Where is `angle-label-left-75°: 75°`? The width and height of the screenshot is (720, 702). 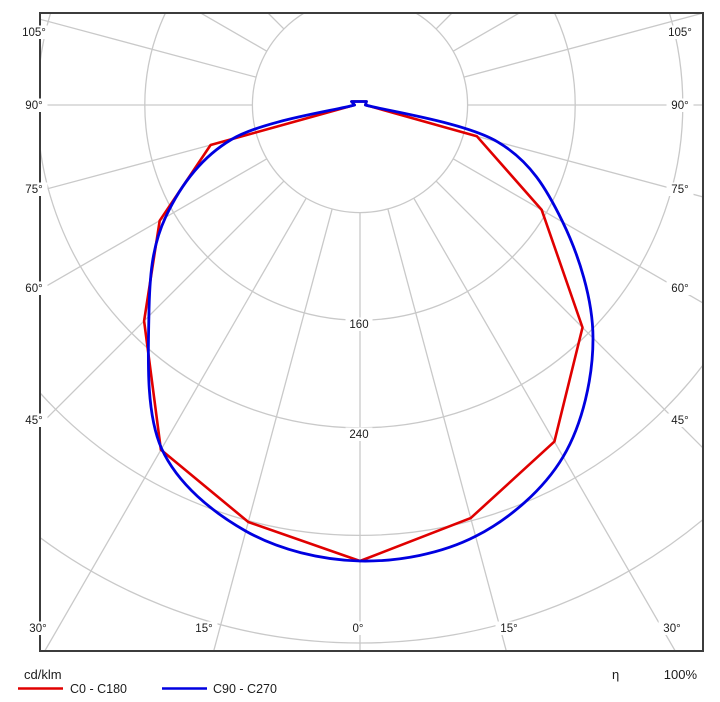
angle-label-left-75°: 75° is located at coordinates (33, 190).